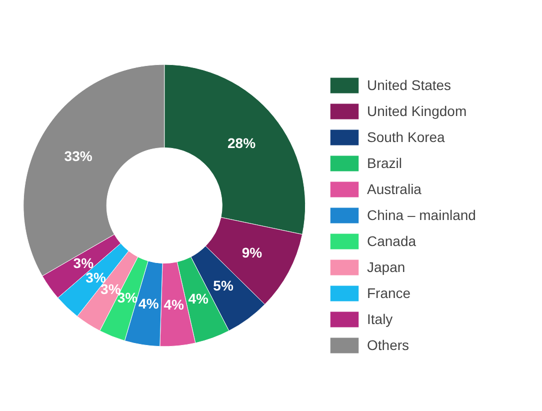  Describe the element at coordinates (384, 163) in the screenshot. I see `legend-label: Brazil` at that location.